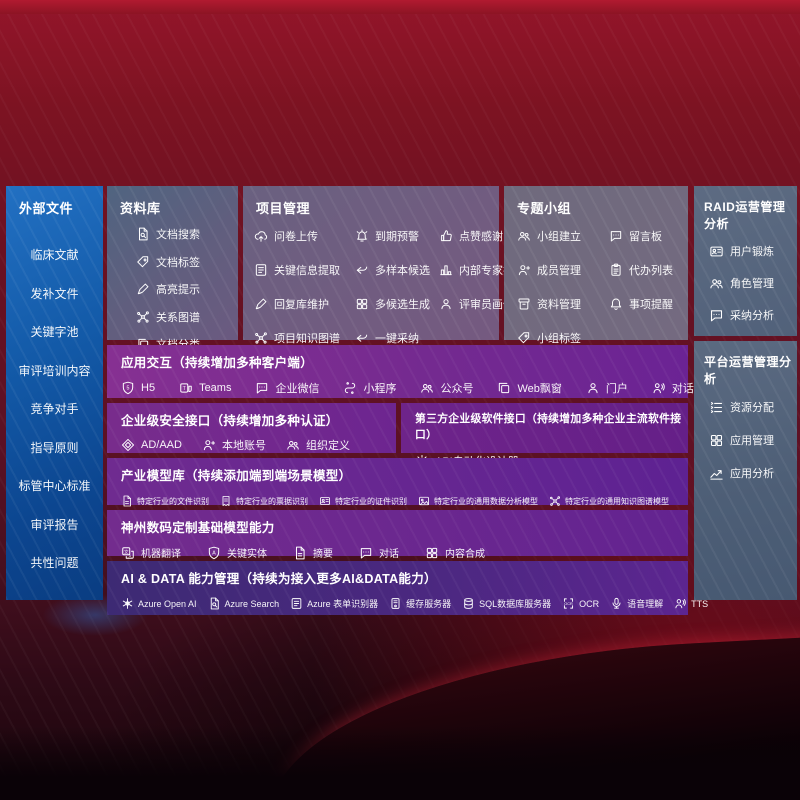 The height and width of the screenshot is (800, 800). Describe the element at coordinates (563, 236) in the screenshot. I see `feature-item: 小组建立` at that location.